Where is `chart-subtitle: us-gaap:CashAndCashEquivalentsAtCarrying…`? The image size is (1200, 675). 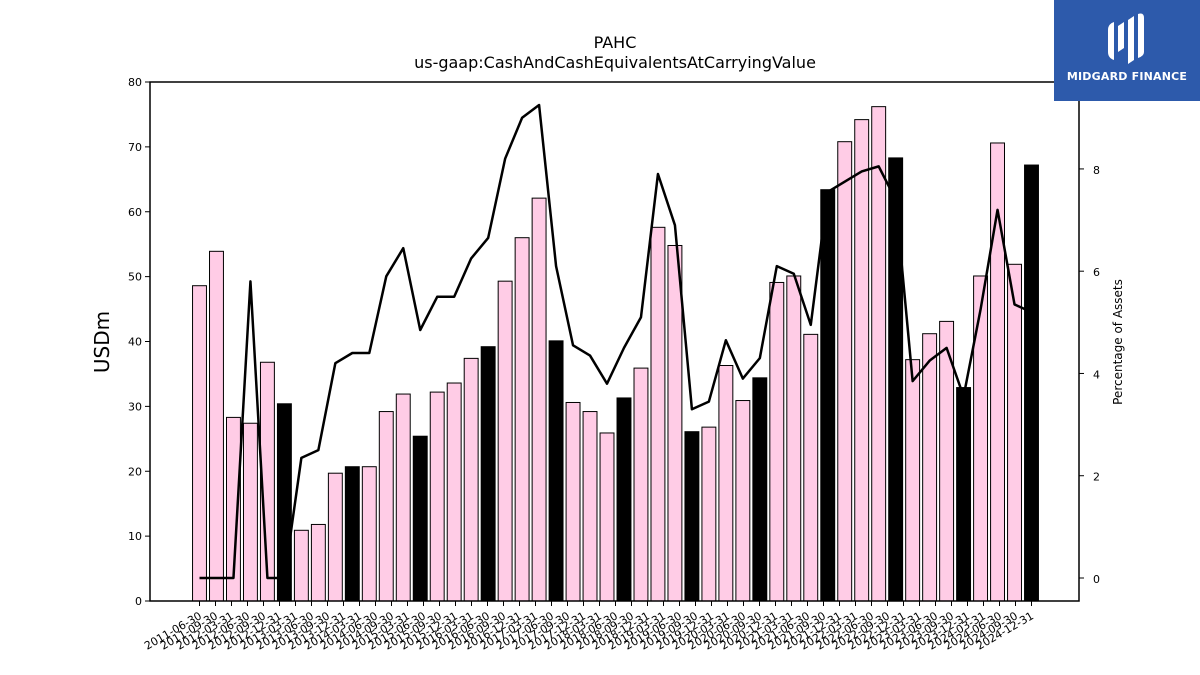 chart-subtitle: us-gaap:CashAndCashEquivalentsAtCarrying… is located at coordinates (615, 62).